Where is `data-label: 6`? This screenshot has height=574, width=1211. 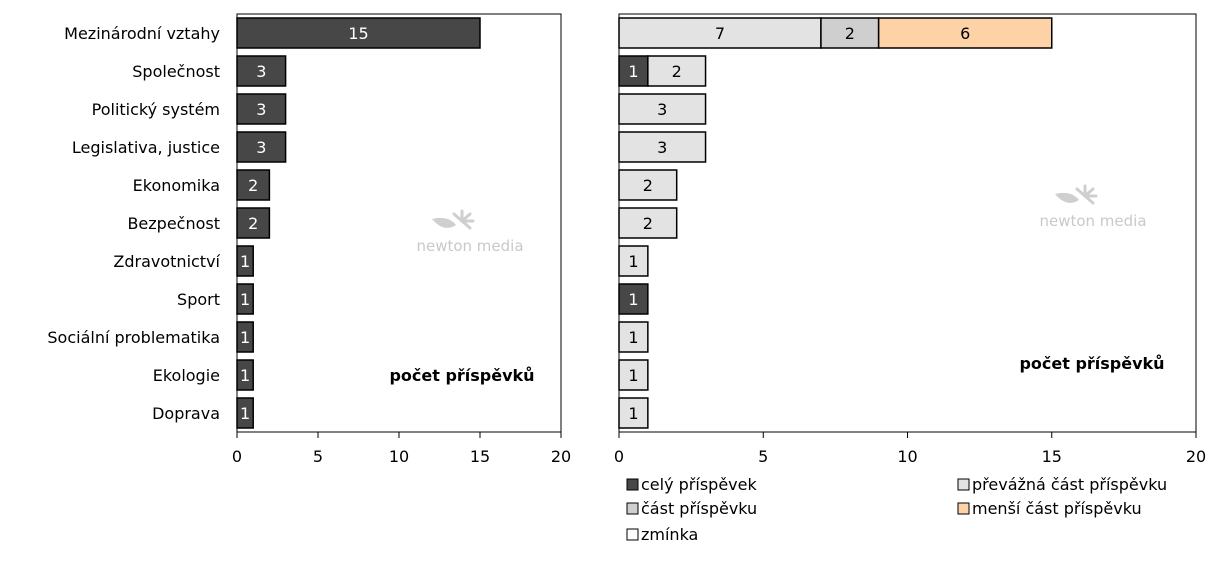 data-label: 6 is located at coordinates (965, 33).